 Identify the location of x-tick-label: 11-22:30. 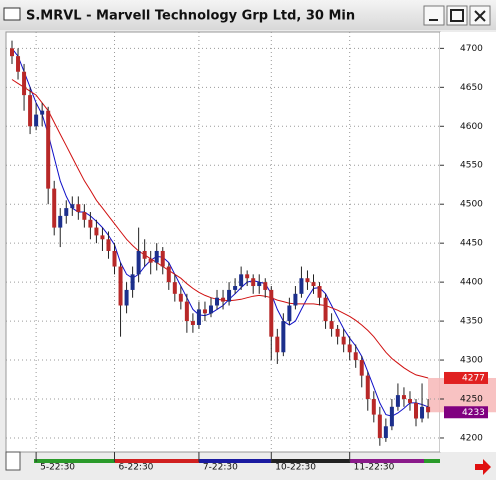
(374, 468).